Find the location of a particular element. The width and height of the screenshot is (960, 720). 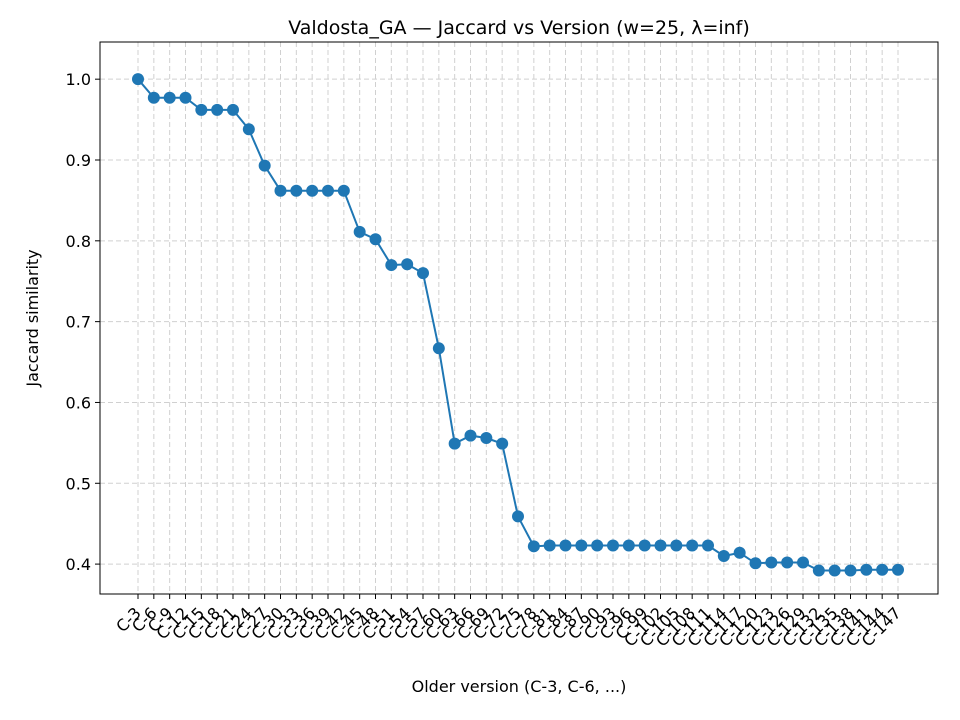

y-axis-label: Jaccard similarity is located at coordinates (32, 318).